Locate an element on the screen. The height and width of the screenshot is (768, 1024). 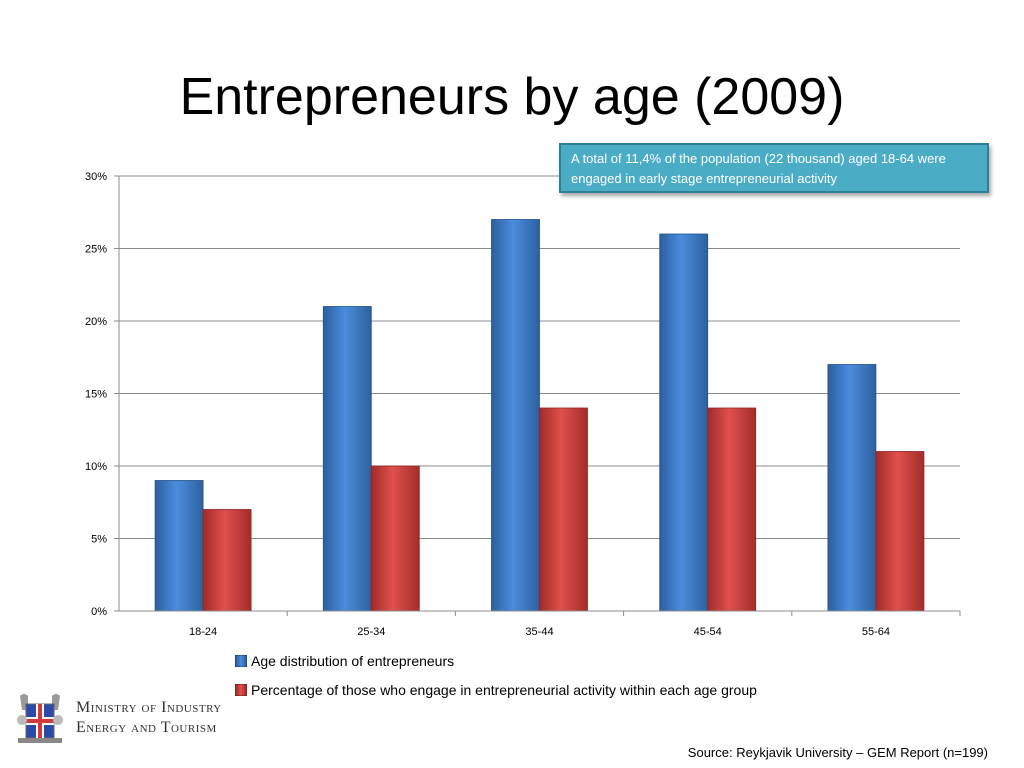
x-tick-label: 35-44 is located at coordinates (539, 632).